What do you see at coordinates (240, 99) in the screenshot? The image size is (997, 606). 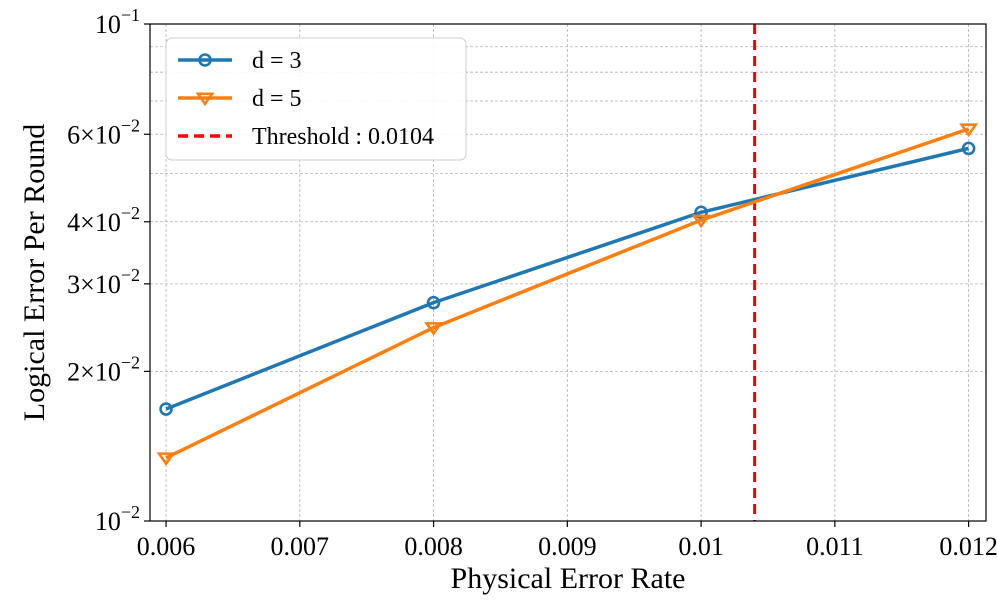 I see `legend-entry: d = 5` at bounding box center [240, 99].